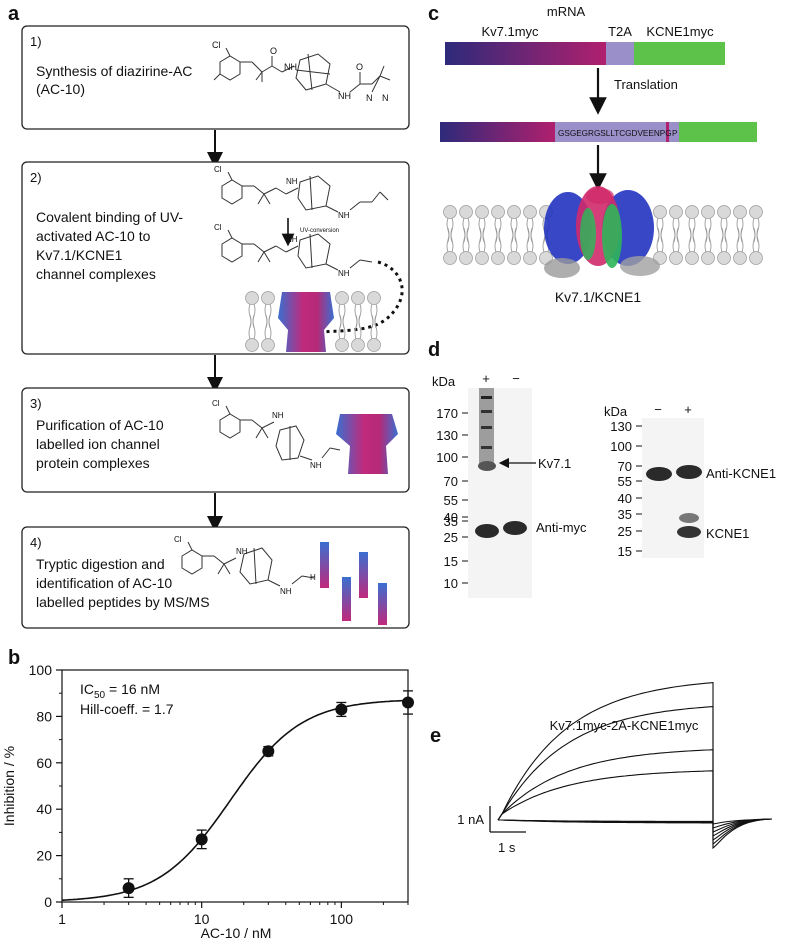  What do you see at coordinates (44, 763) in the screenshot?
I see `y-tick-label: 60` at bounding box center [44, 763].